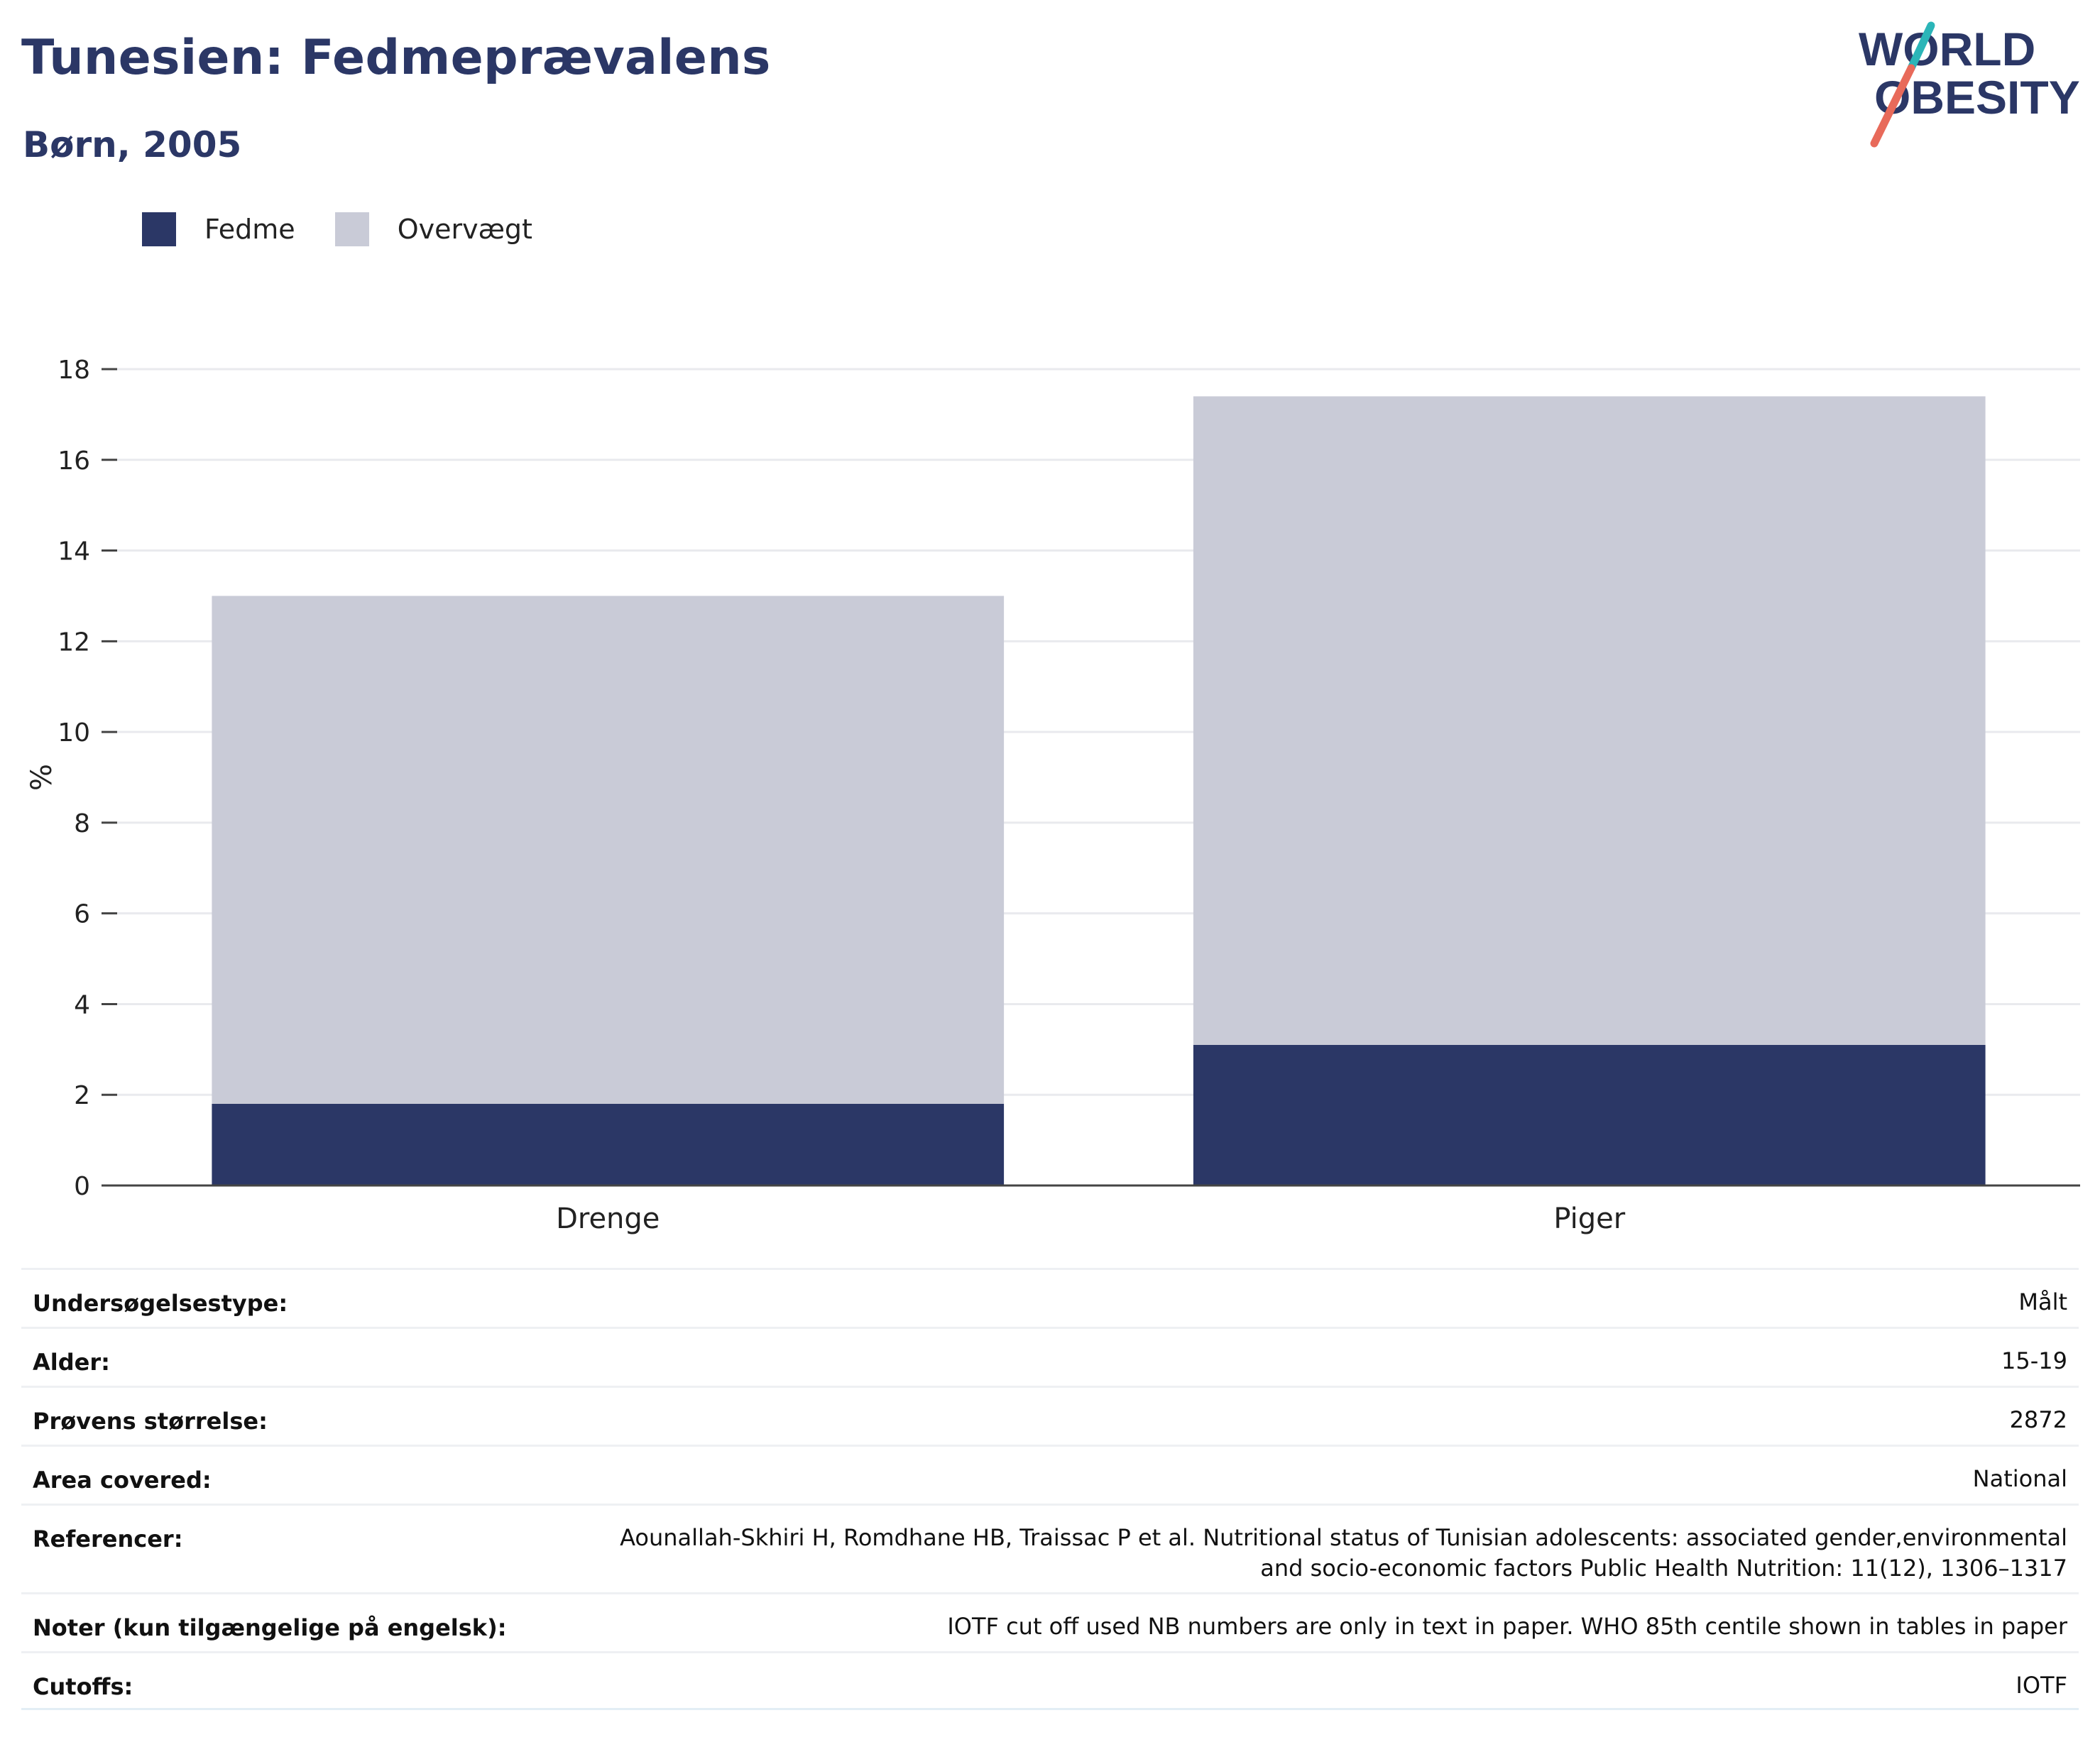 The image size is (2100, 1747). I want to click on info-label: Undersøgelsestype:, so click(160, 1303).